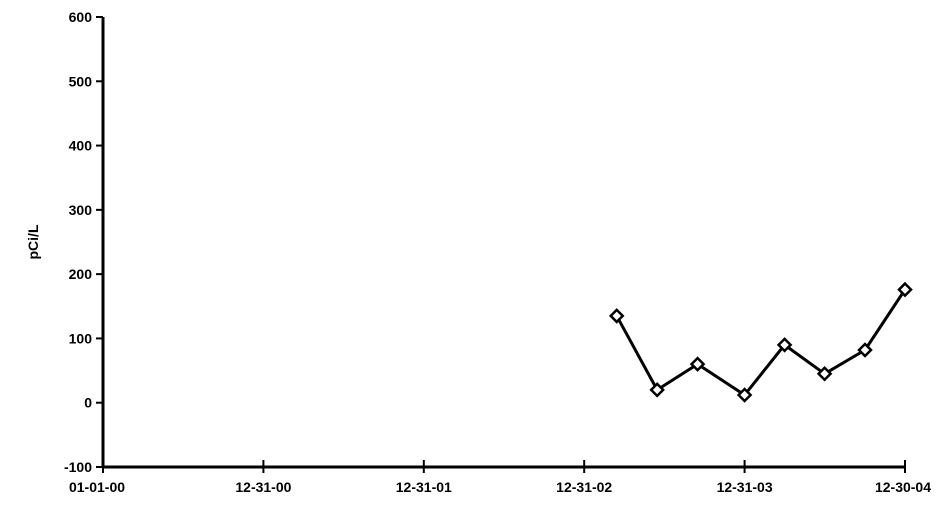  What do you see at coordinates (81, 81) in the screenshot?
I see `y-tick-label: 500` at bounding box center [81, 81].